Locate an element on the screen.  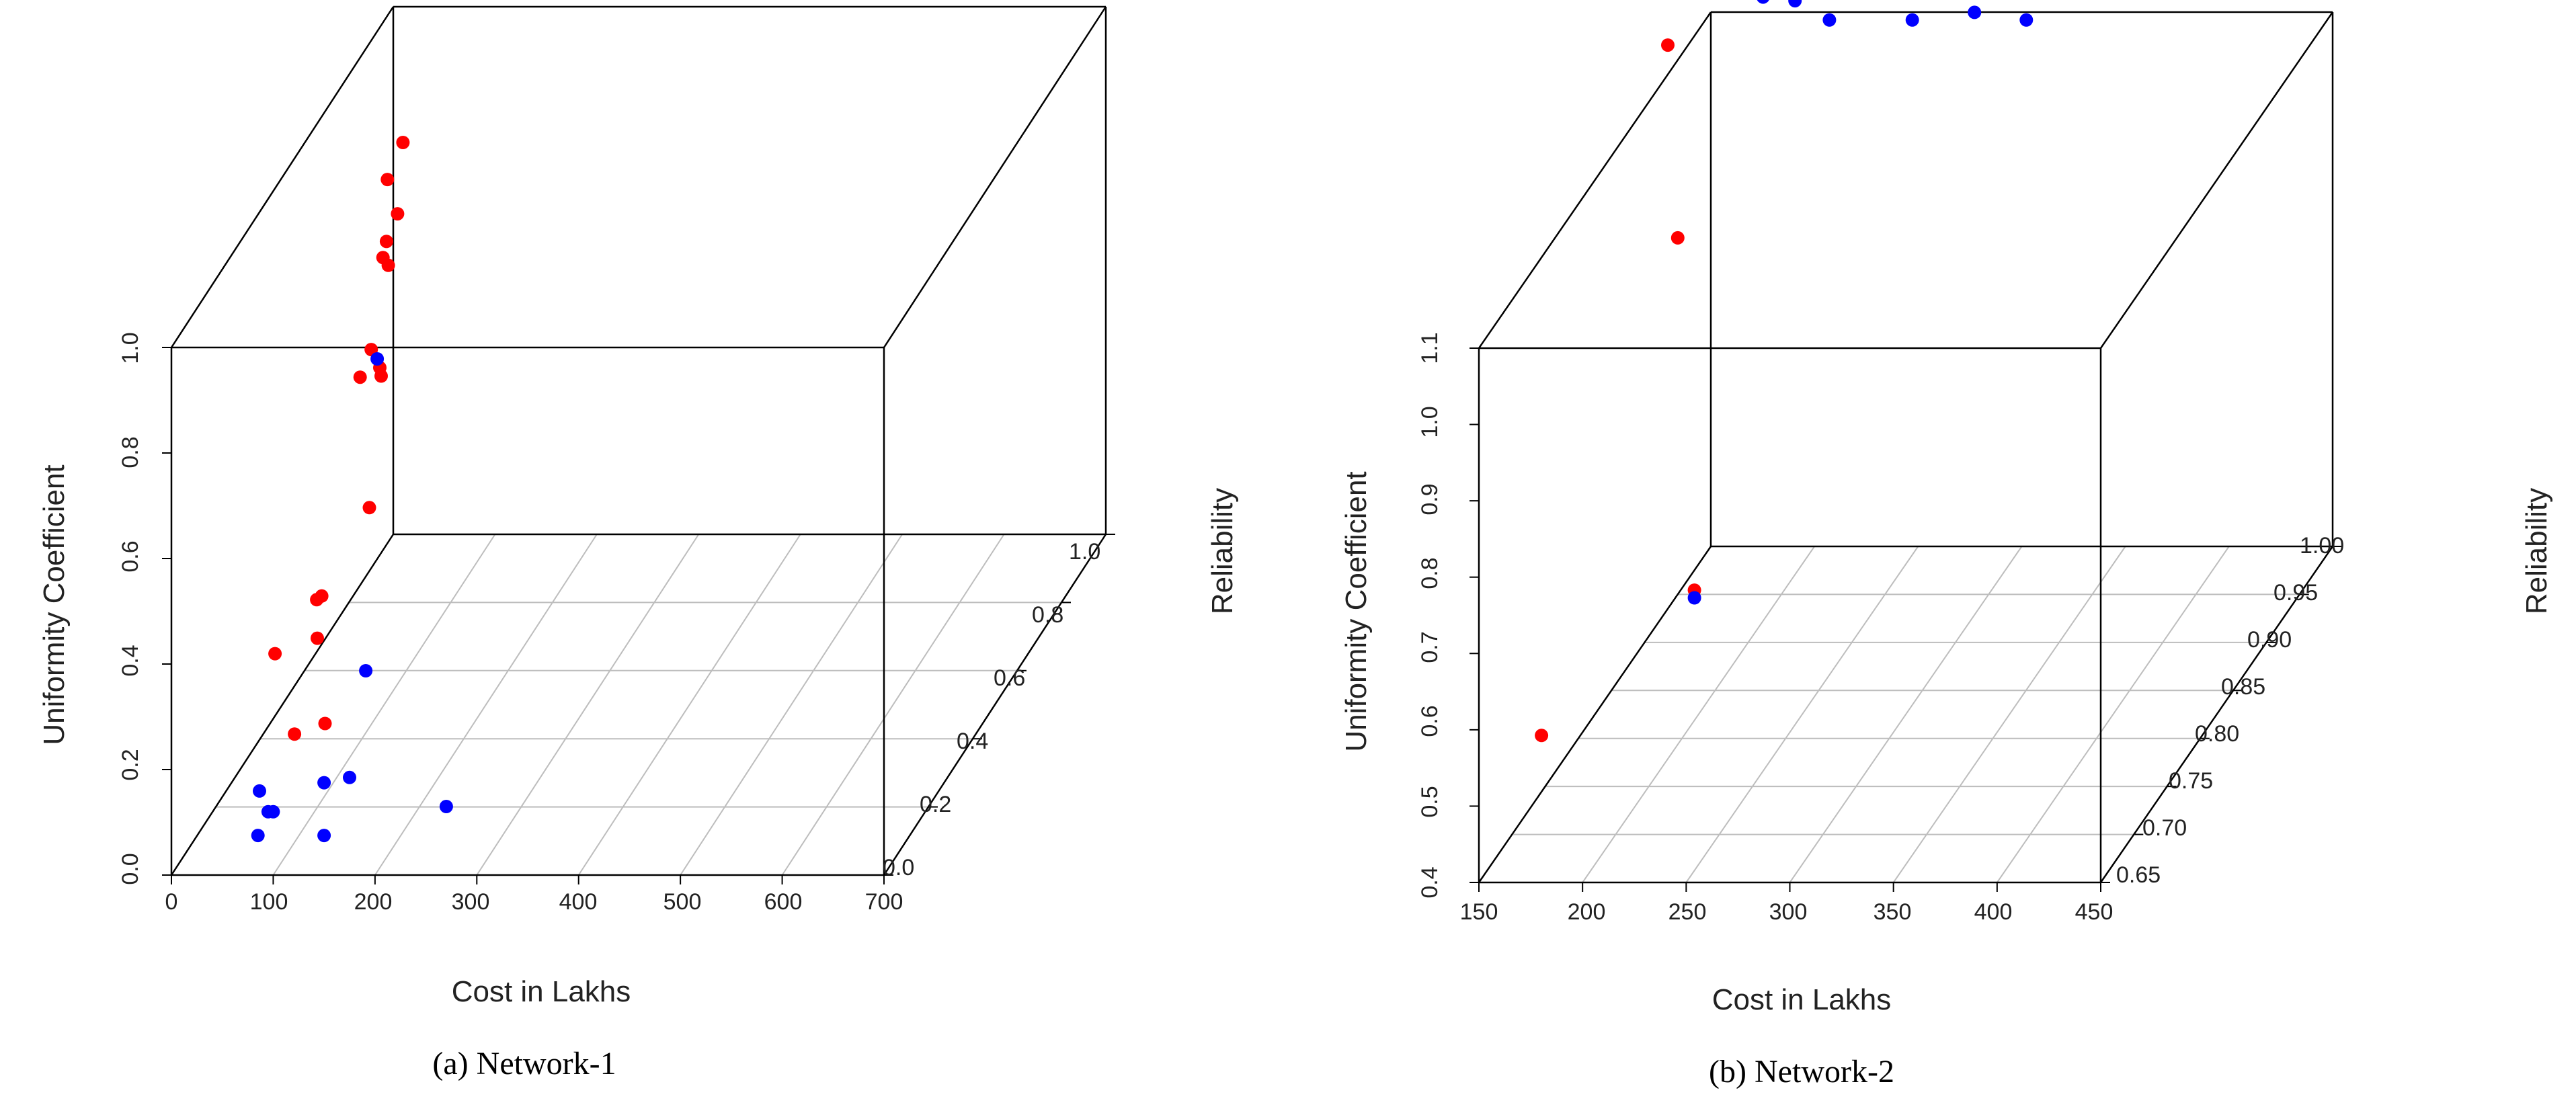
x-tick-labels: 0 100 200 300 400 500 600 700 is located at coordinates (534, 902).